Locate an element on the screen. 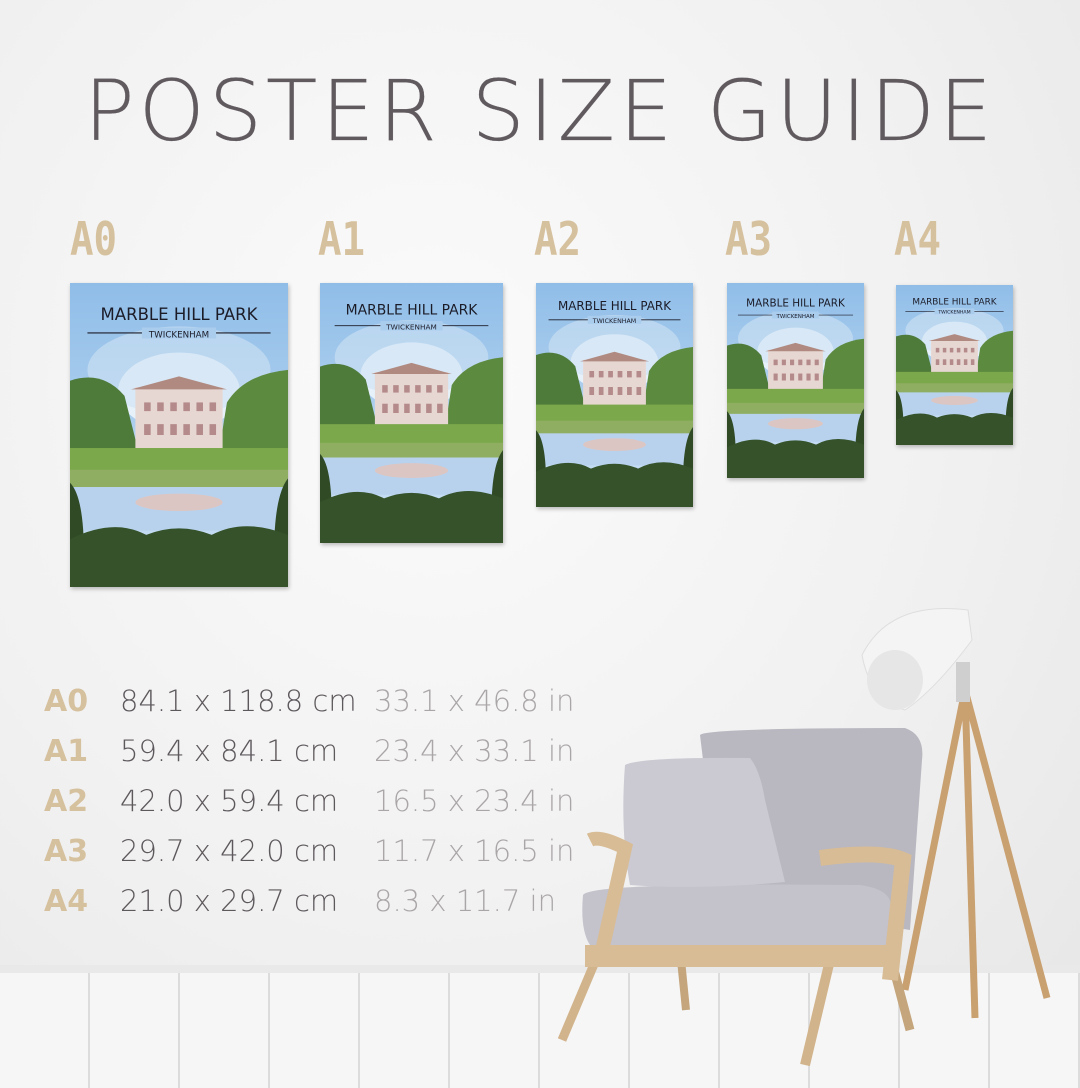 This screenshot has height=1088, width=1080. poster-a1: MARBLE HILL PARK TWICKENHAM is located at coordinates (411, 413).